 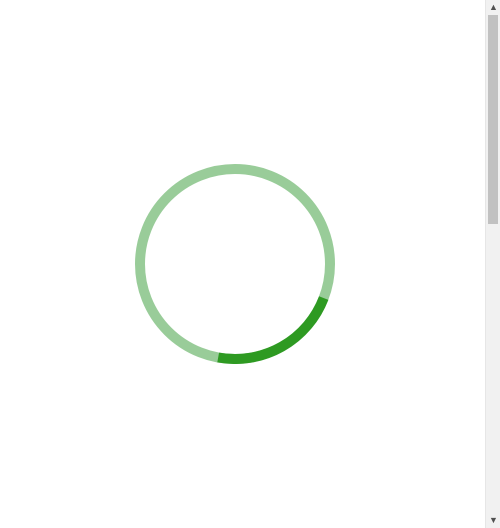 I want to click on spinner-arc, so click(x=273, y=330).